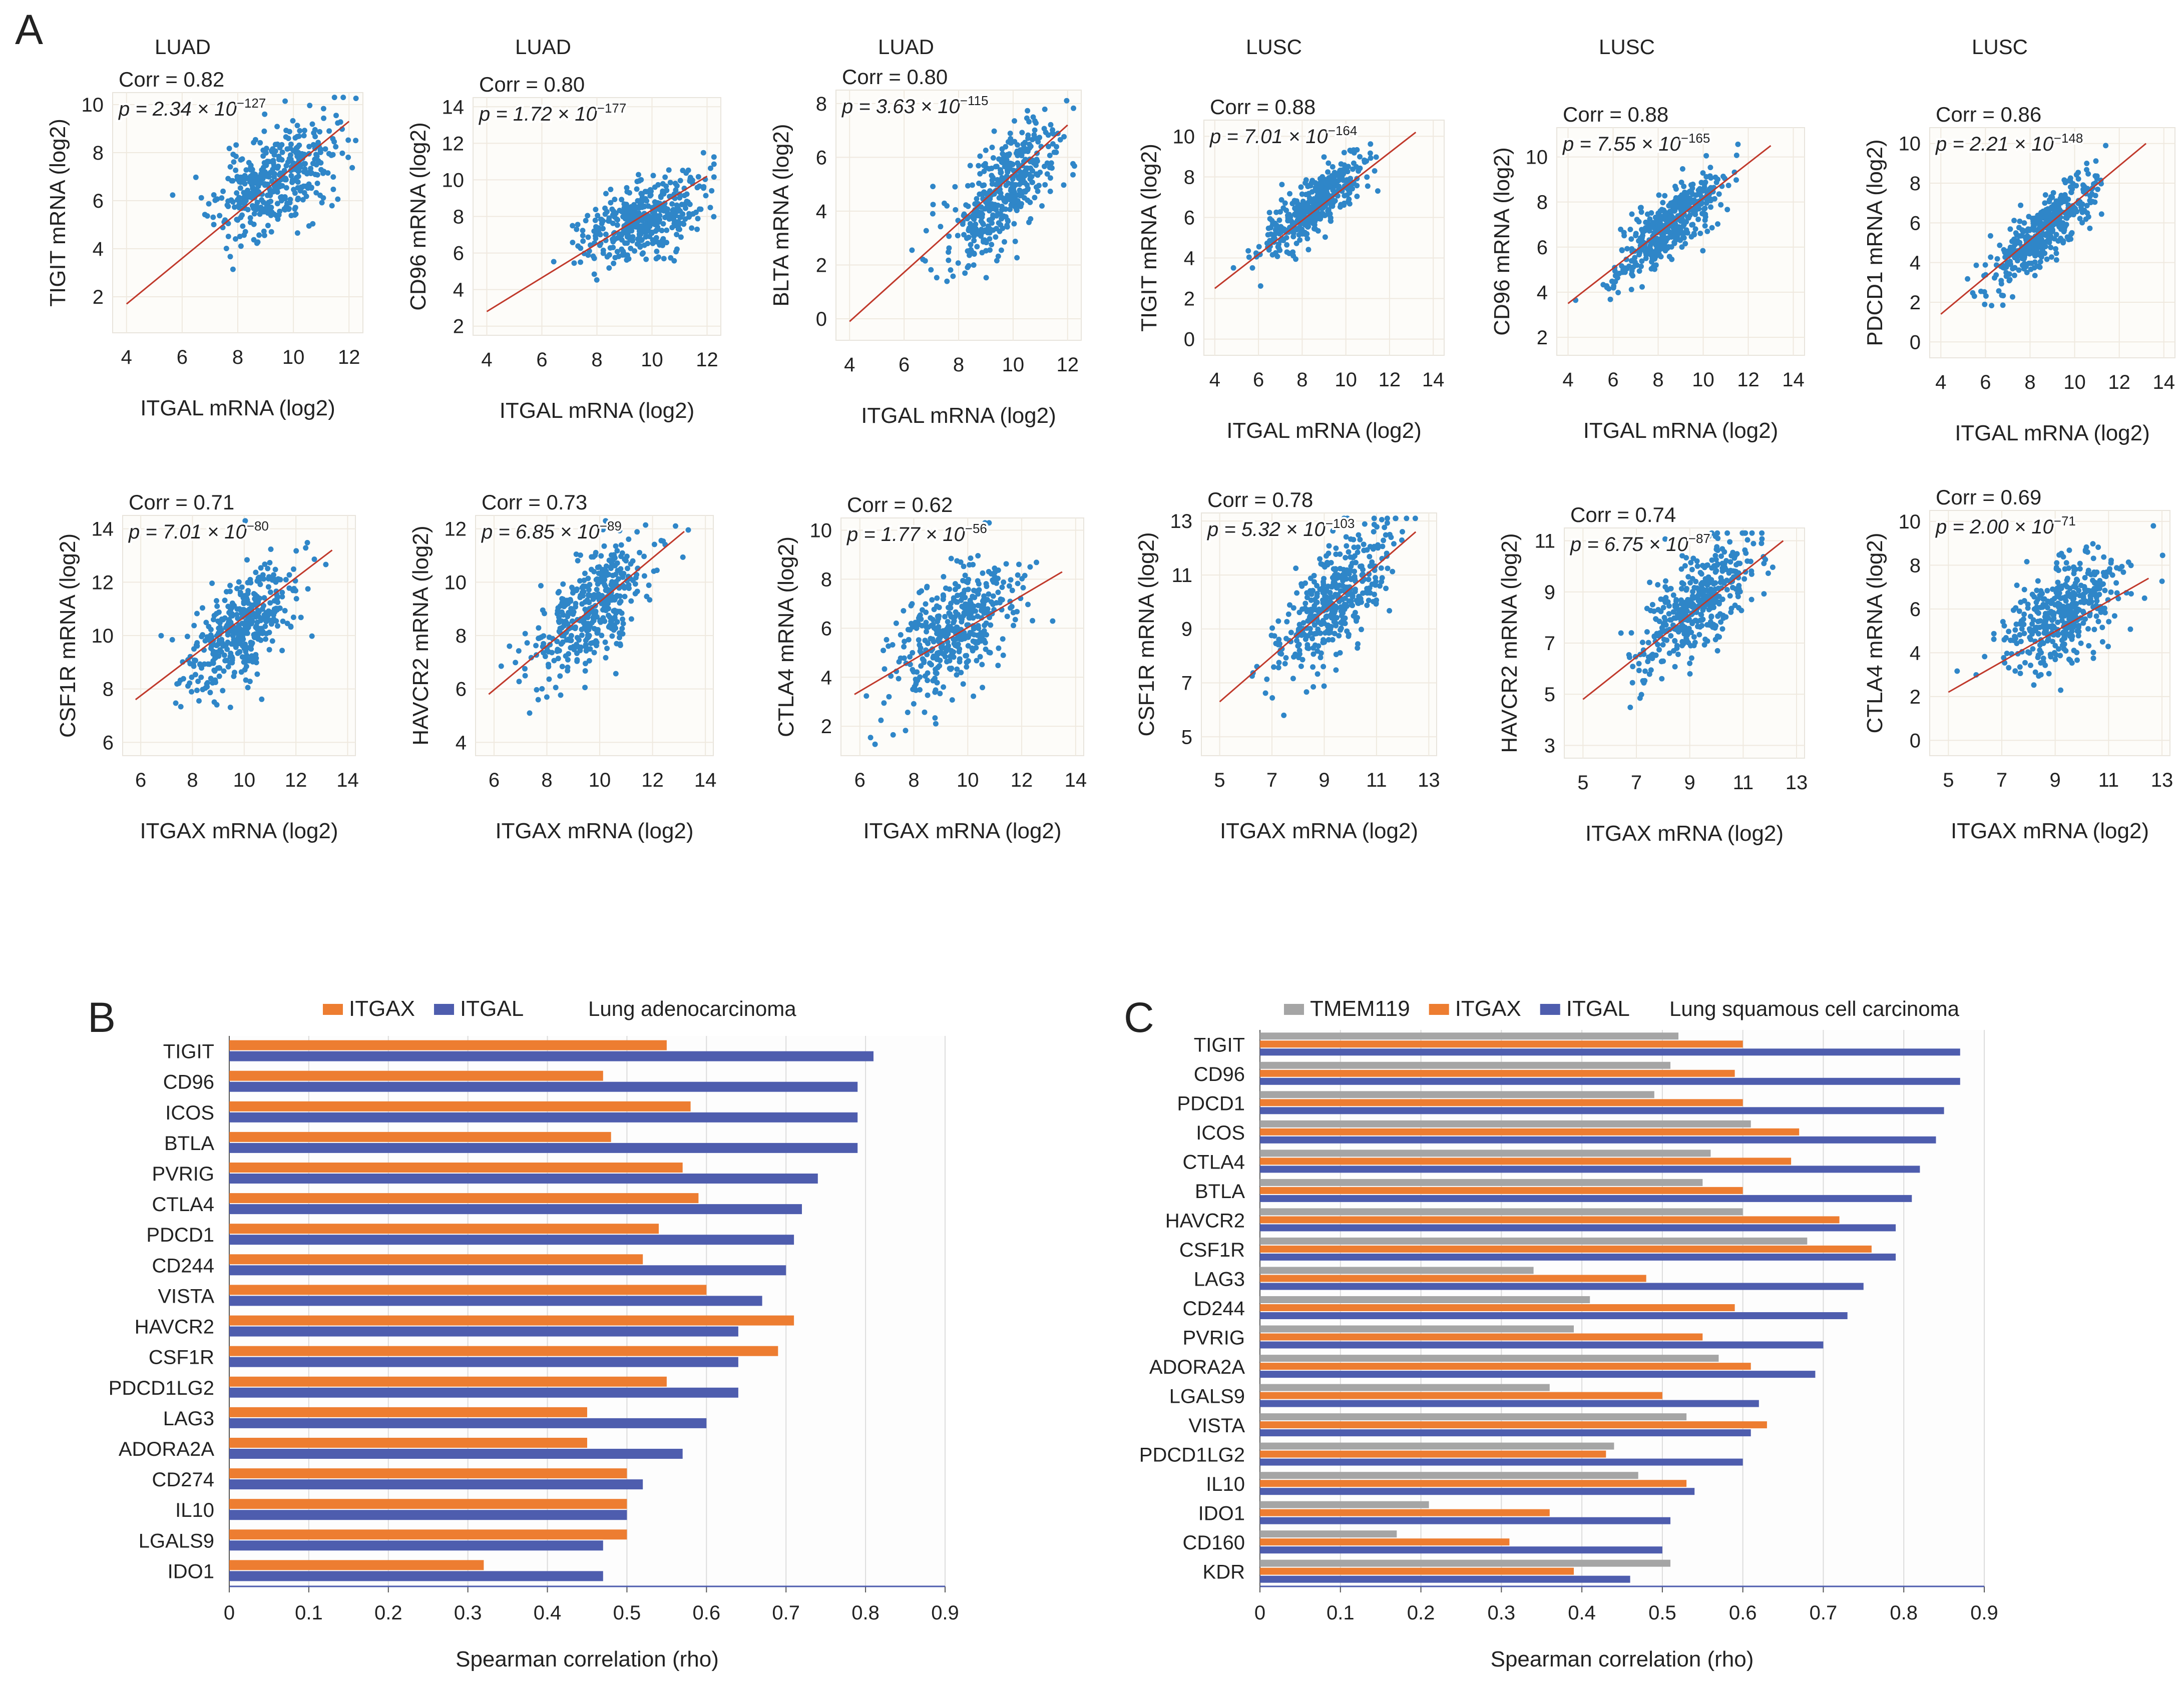 This screenshot has width=2184, height=1685. Describe the element at coordinates (1429, 780) in the screenshot. I see `x-tick-label: 13` at that location.